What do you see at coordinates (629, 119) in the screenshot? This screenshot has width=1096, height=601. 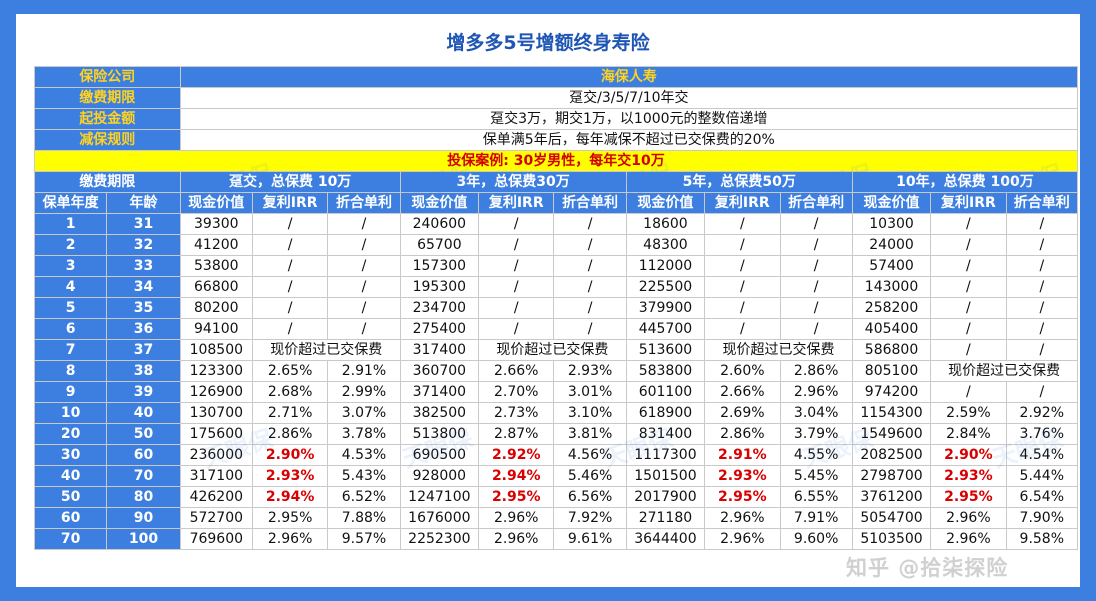 I see `info-value: 趸交3万，期交1万，以1000元的整数倍递增` at bounding box center [629, 119].